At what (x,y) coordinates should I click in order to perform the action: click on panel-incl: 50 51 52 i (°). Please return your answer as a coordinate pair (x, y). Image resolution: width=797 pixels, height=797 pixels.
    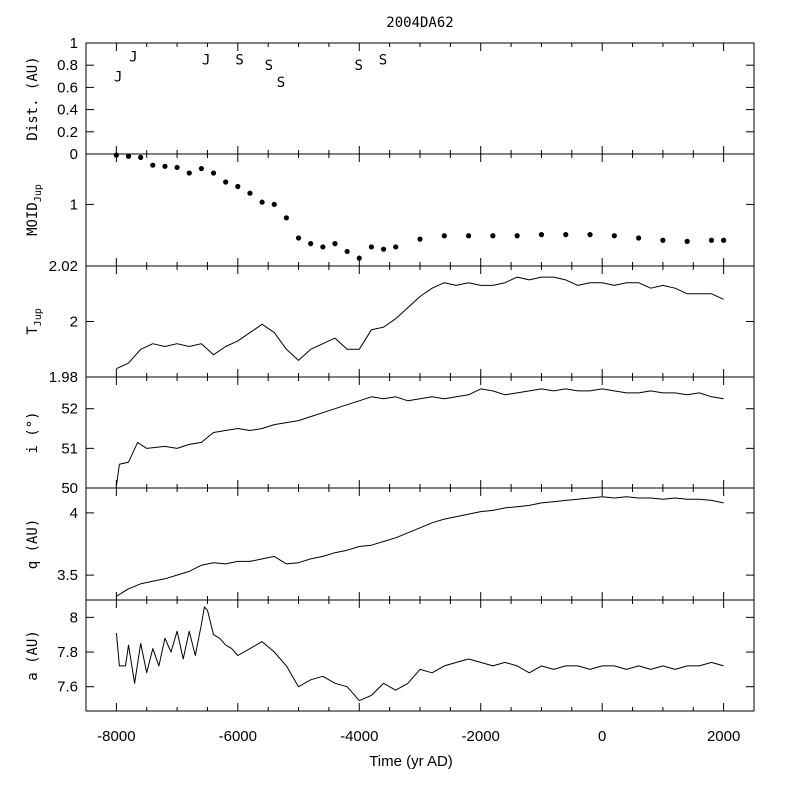
    Looking at the image, I should click on (390, 436).